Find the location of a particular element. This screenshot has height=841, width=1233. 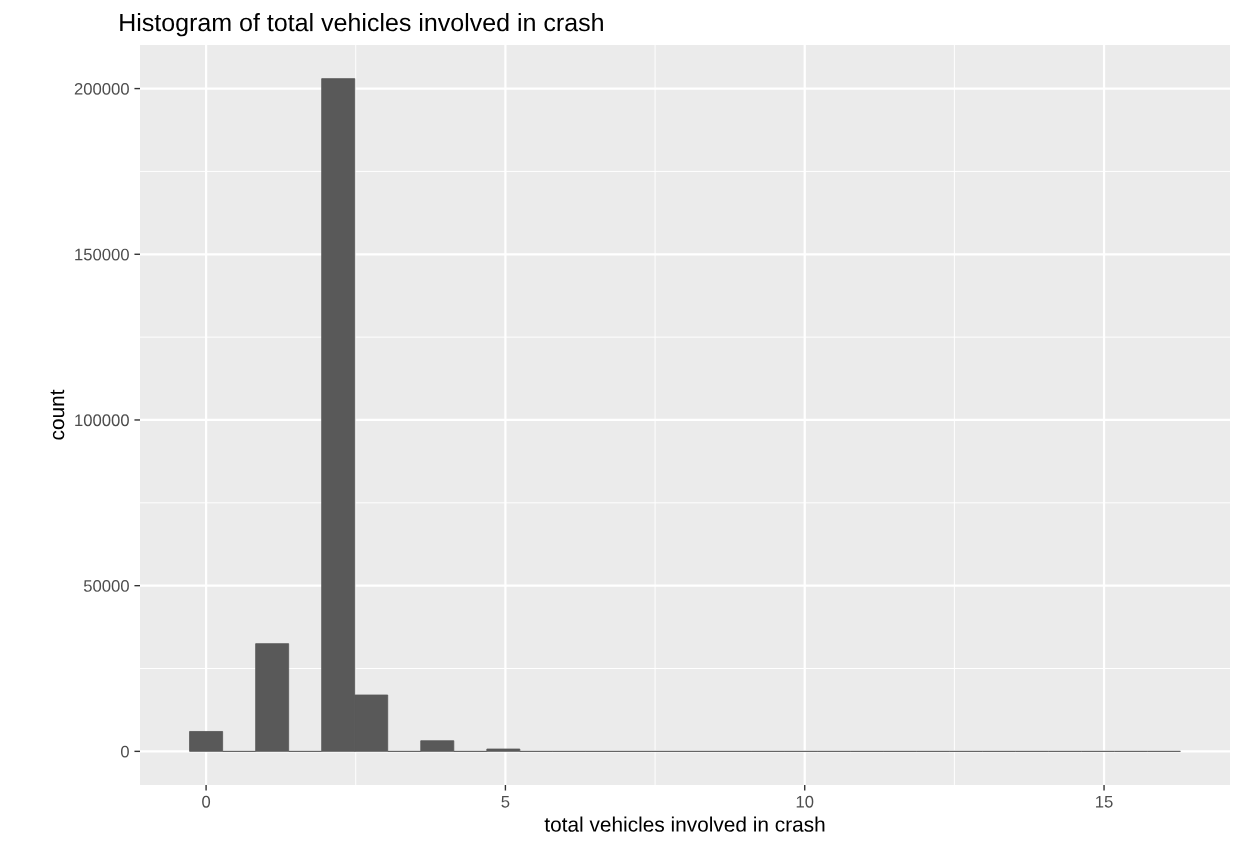

y-tick-label: 100000 is located at coordinates (102, 420).